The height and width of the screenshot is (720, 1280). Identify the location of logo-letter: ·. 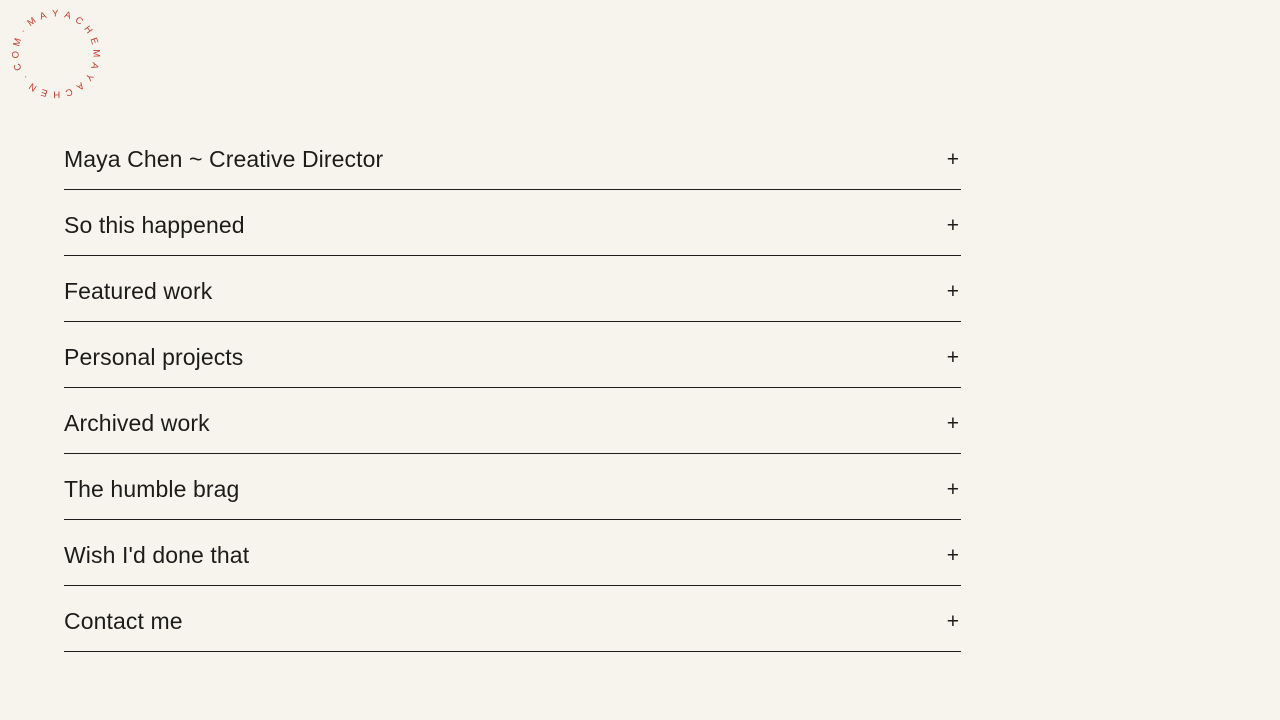
(23, 31).